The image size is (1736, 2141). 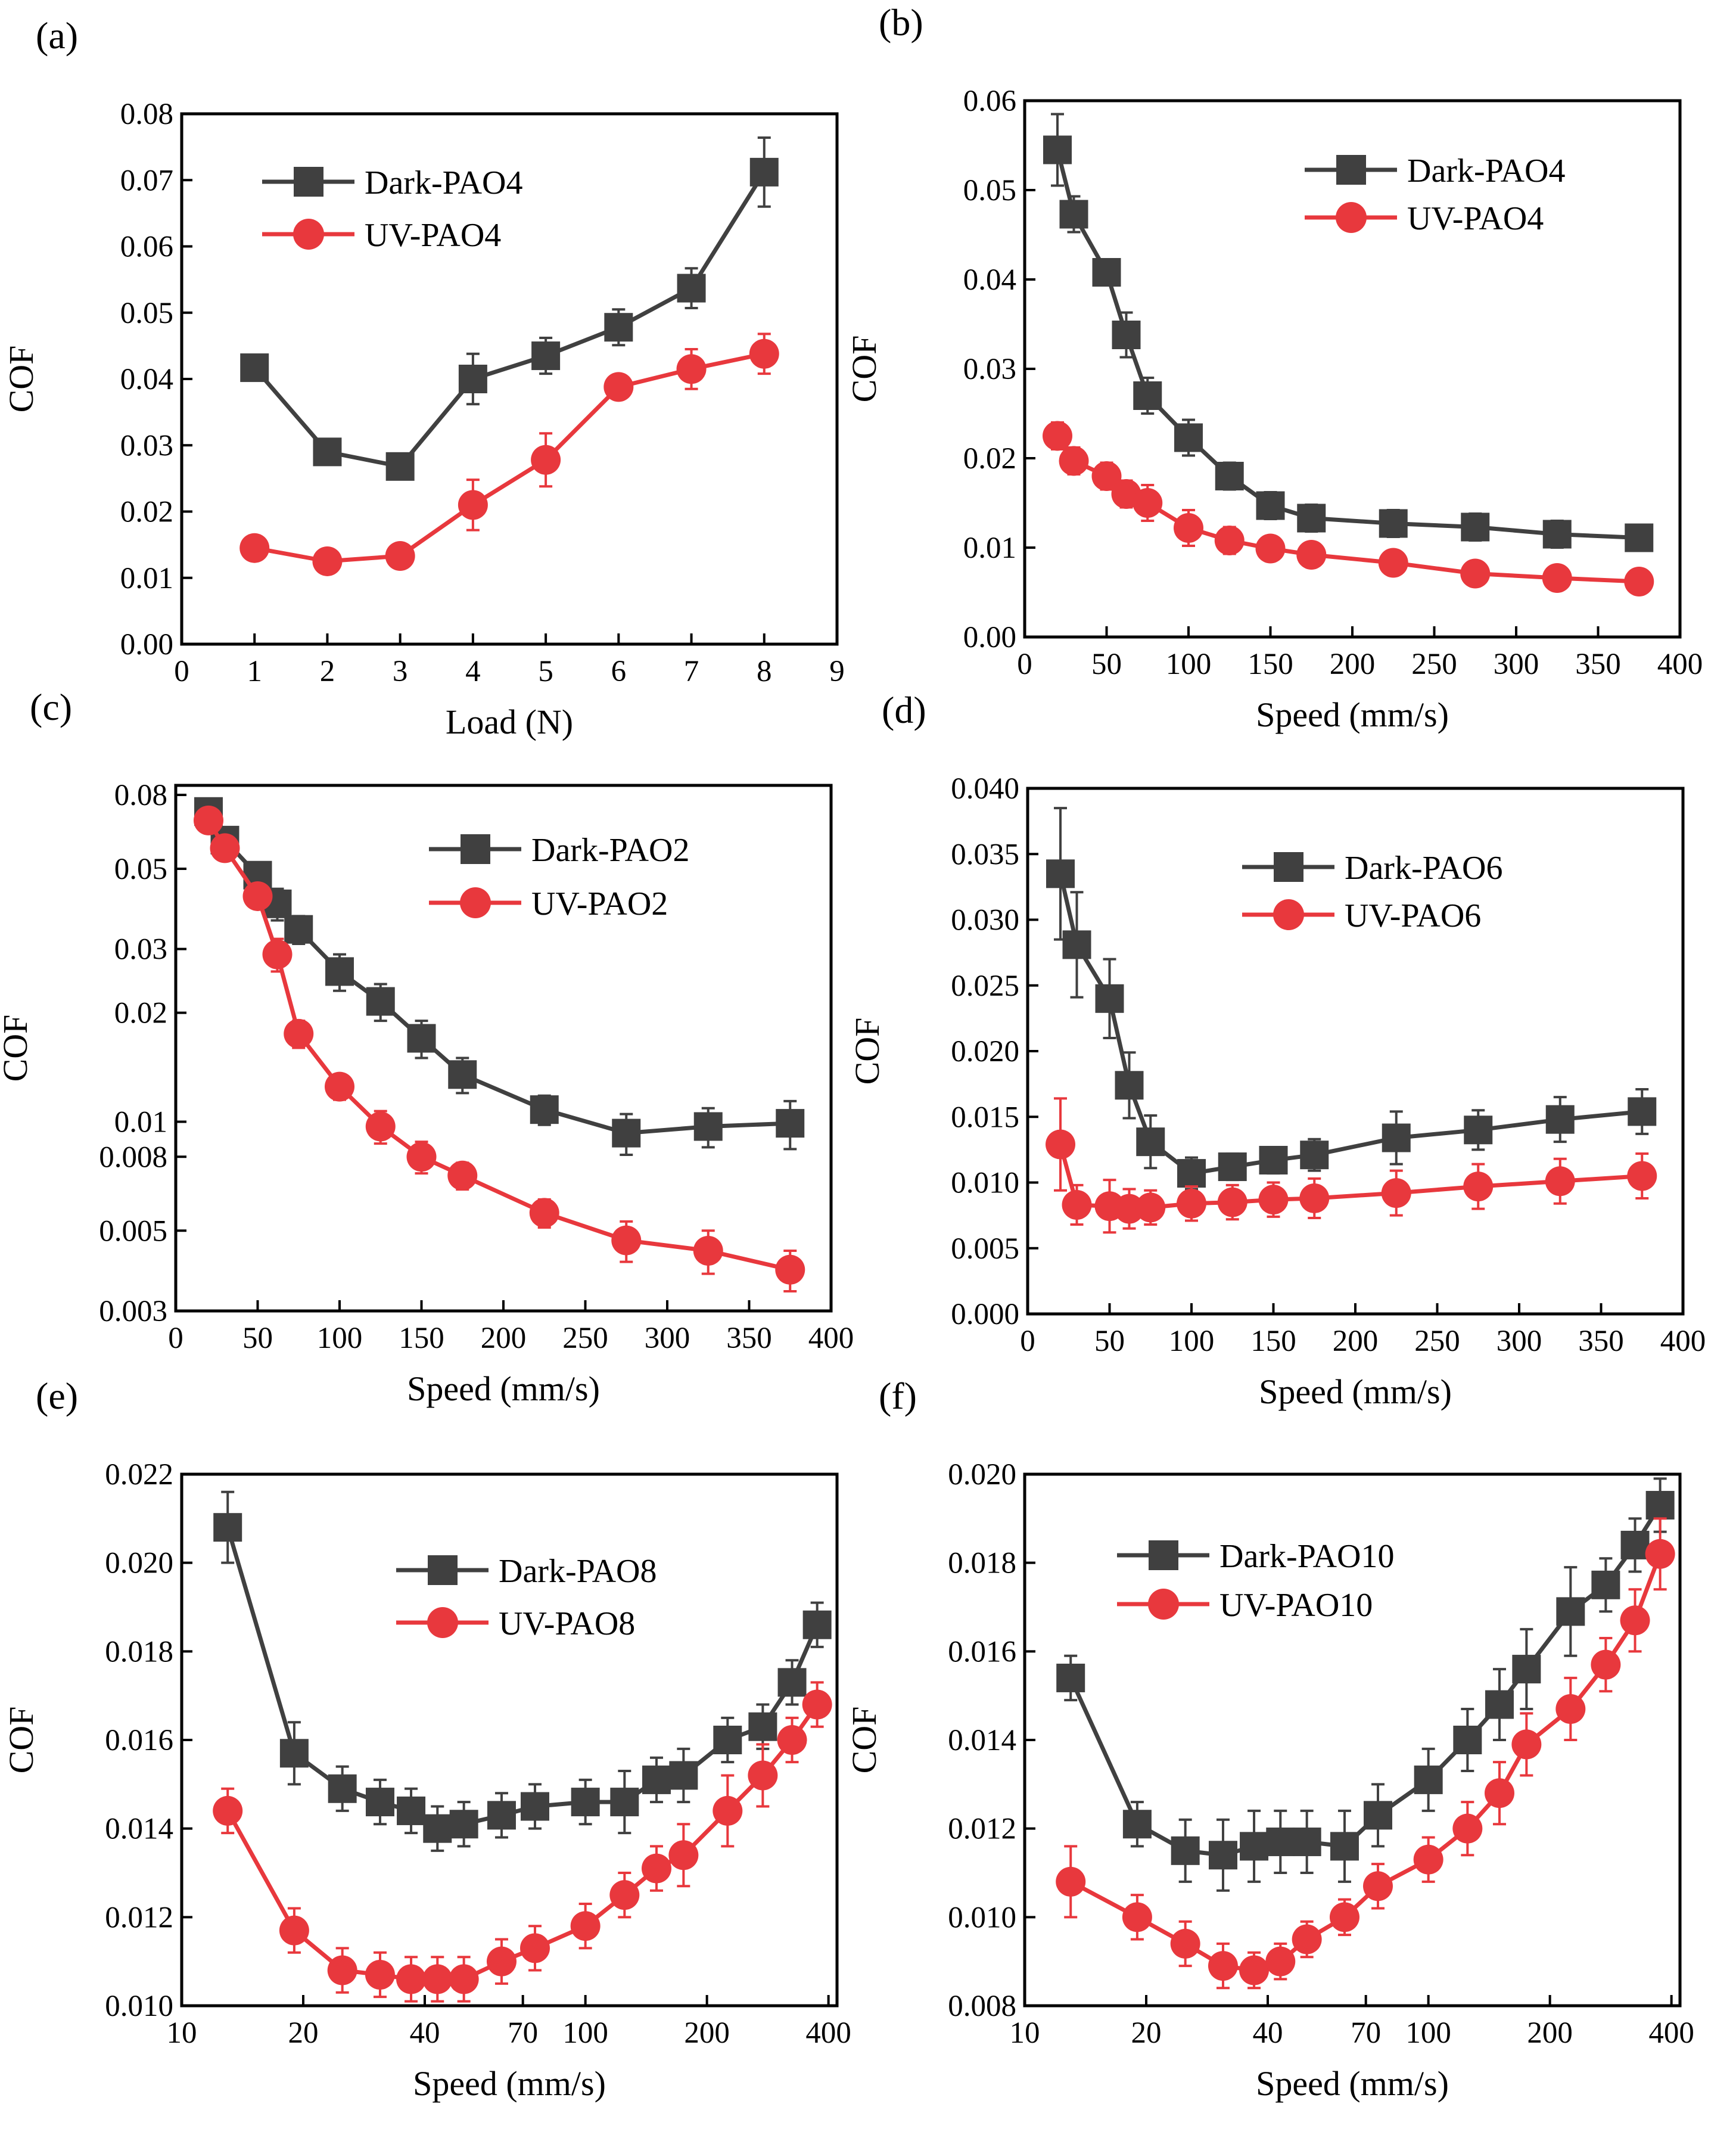 What do you see at coordinates (1306, 1556) in the screenshot?
I see `legend-label: Dark-PAO10` at bounding box center [1306, 1556].